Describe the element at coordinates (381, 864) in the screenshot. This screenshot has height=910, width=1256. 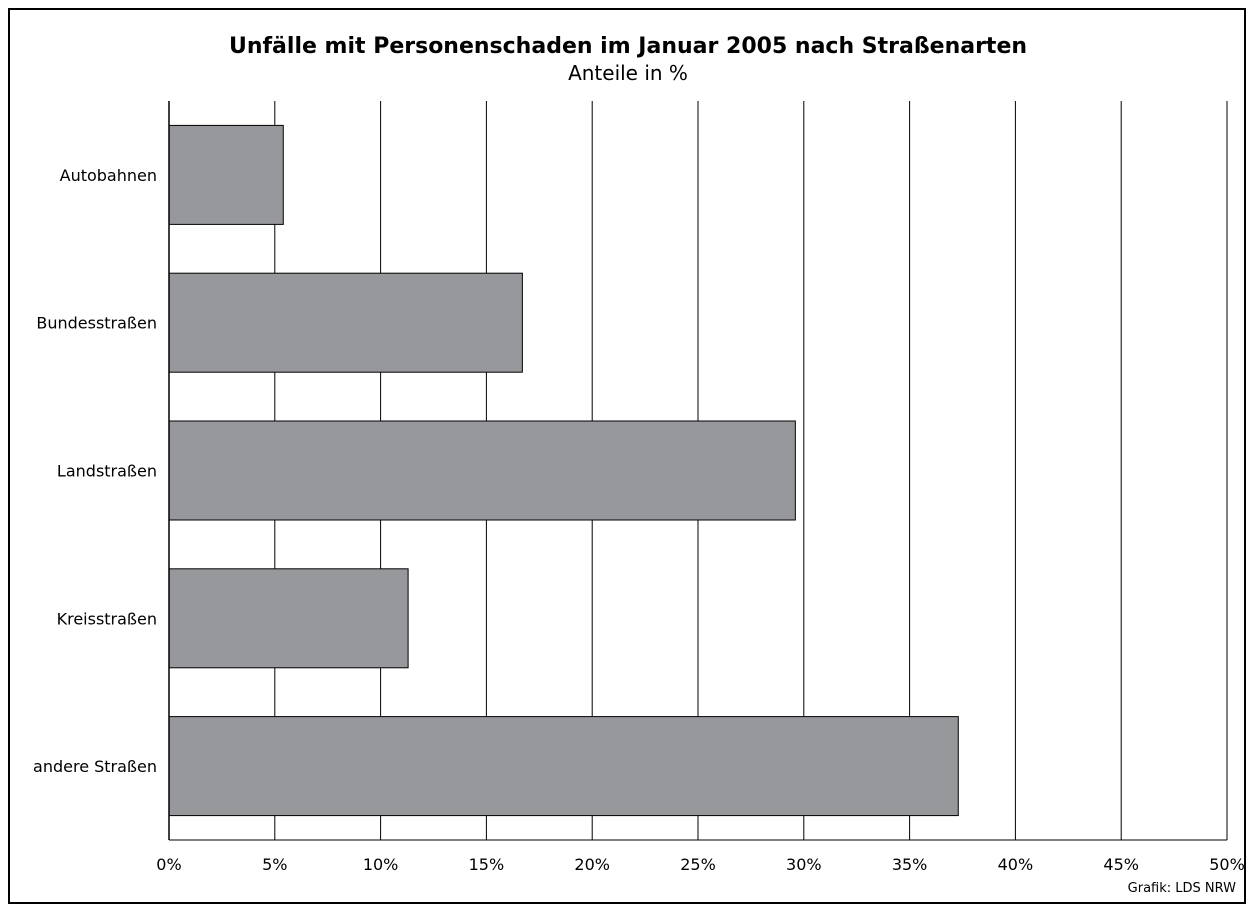
I see `tick-label-10: 10%` at that location.